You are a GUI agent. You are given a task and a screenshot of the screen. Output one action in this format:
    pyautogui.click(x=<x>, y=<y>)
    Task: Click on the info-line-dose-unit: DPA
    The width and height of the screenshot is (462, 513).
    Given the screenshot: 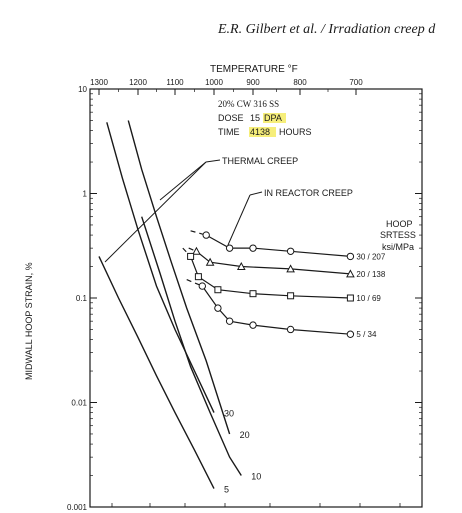 What is the action you would take?
    pyautogui.click(x=273, y=118)
    